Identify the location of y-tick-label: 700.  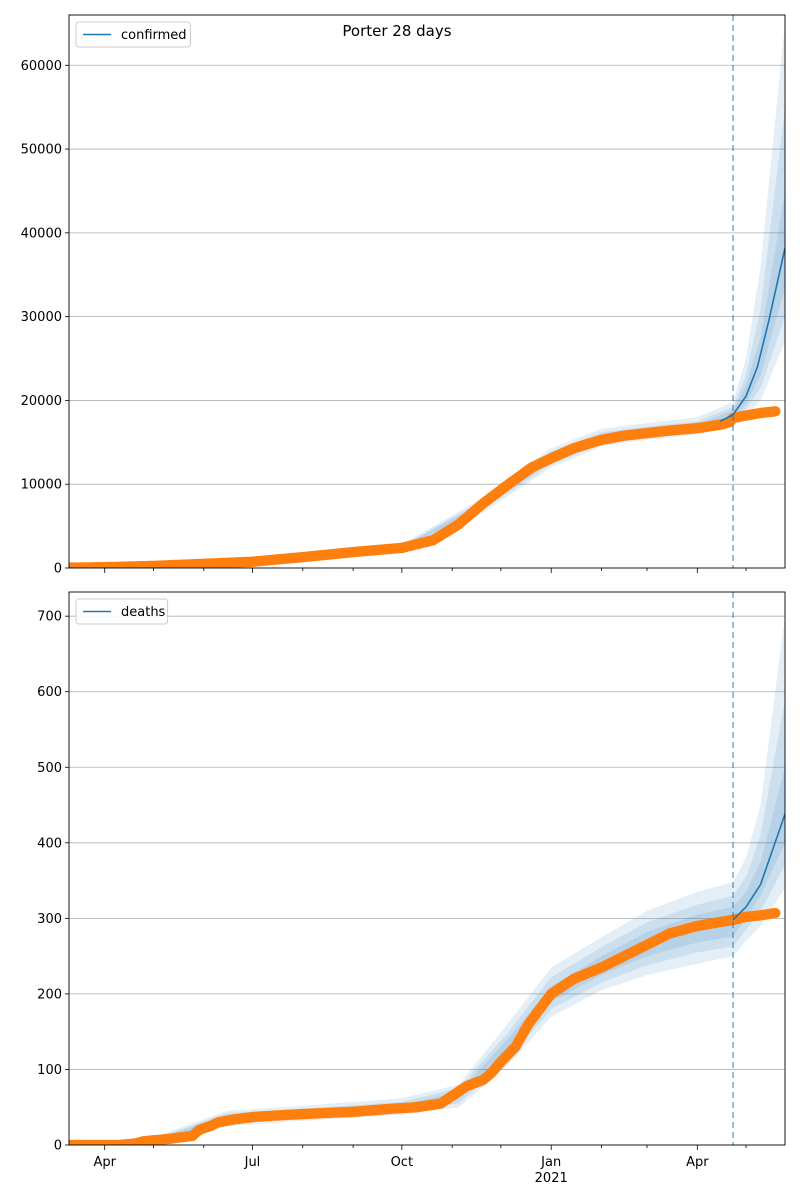
(49, 617).